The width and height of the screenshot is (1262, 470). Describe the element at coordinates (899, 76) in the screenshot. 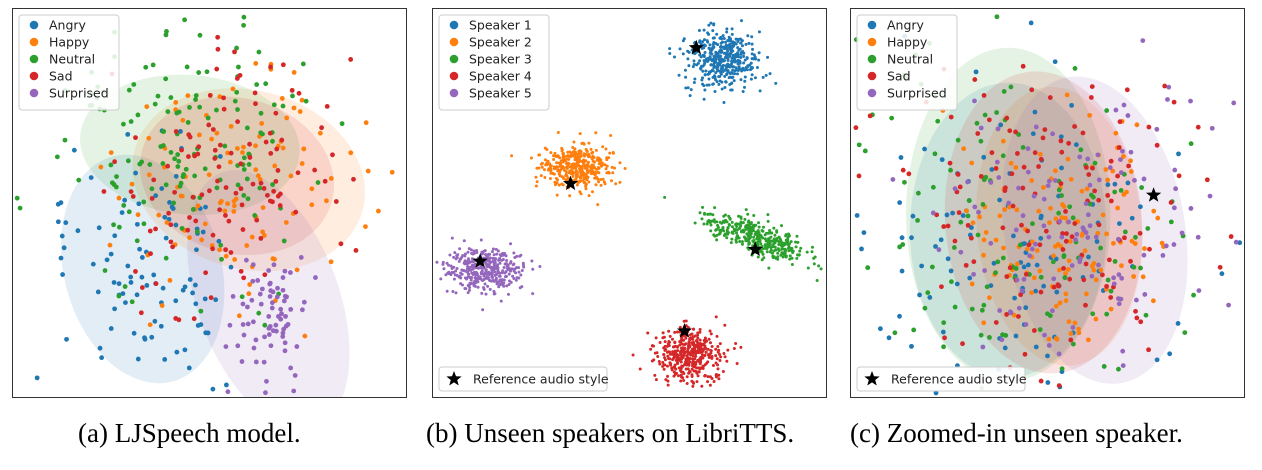

I see `legend-label: Sad` at that location.